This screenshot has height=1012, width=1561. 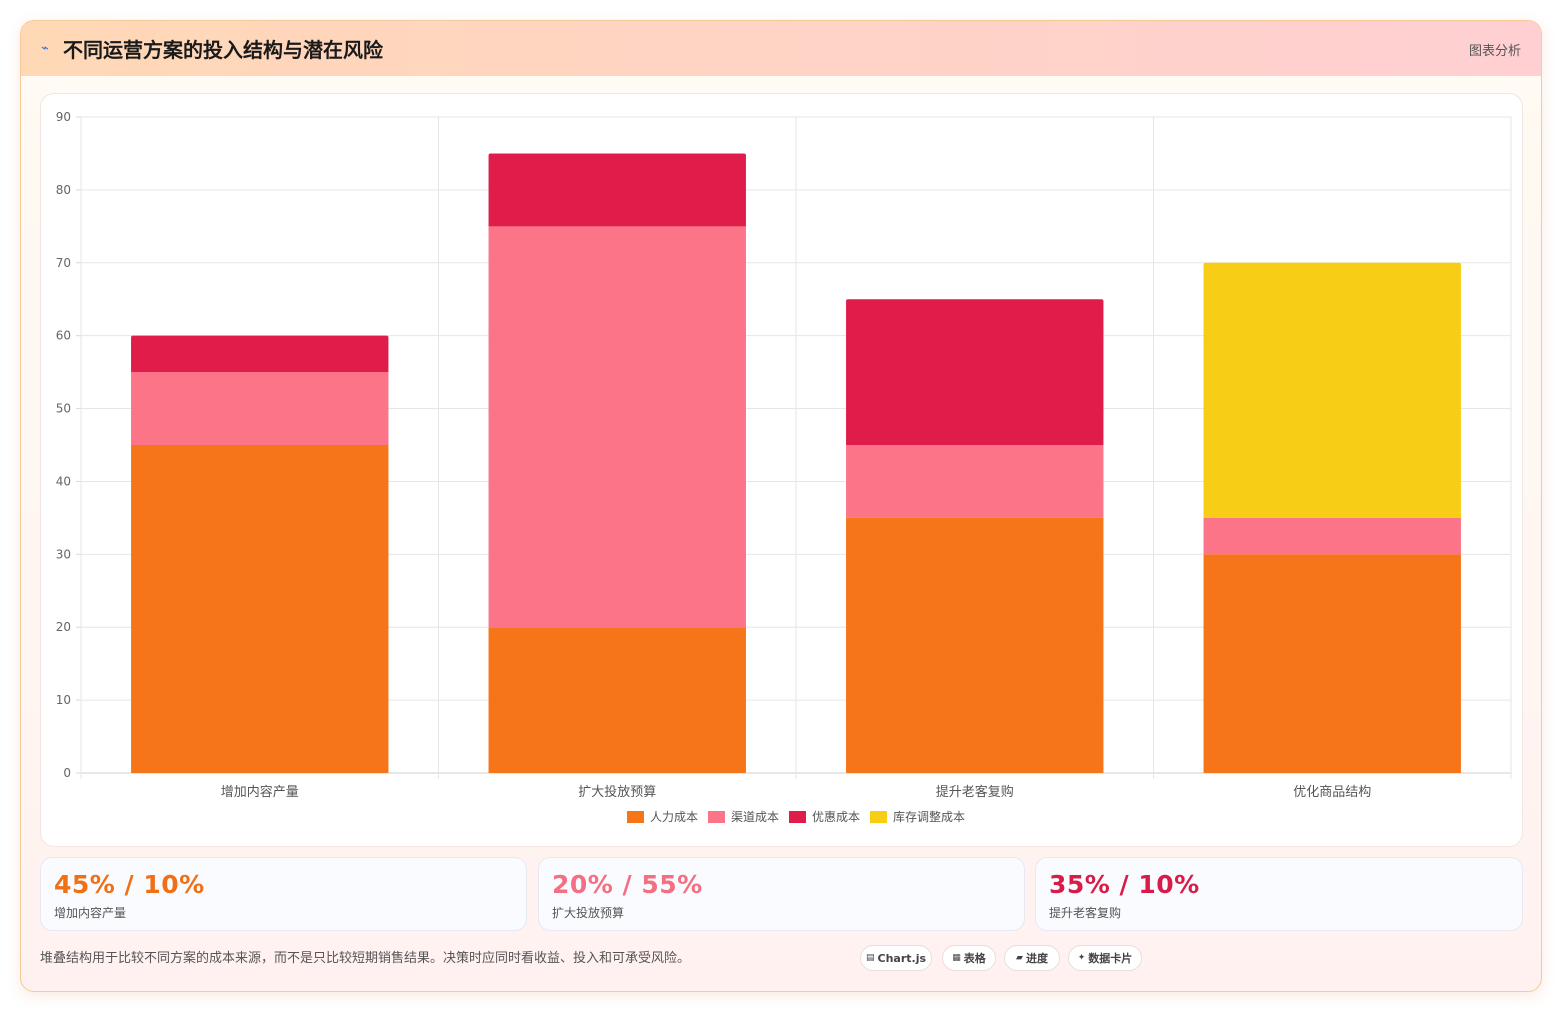 I want to click on legend-label: 渠道成本, so click(x=755, y=817).